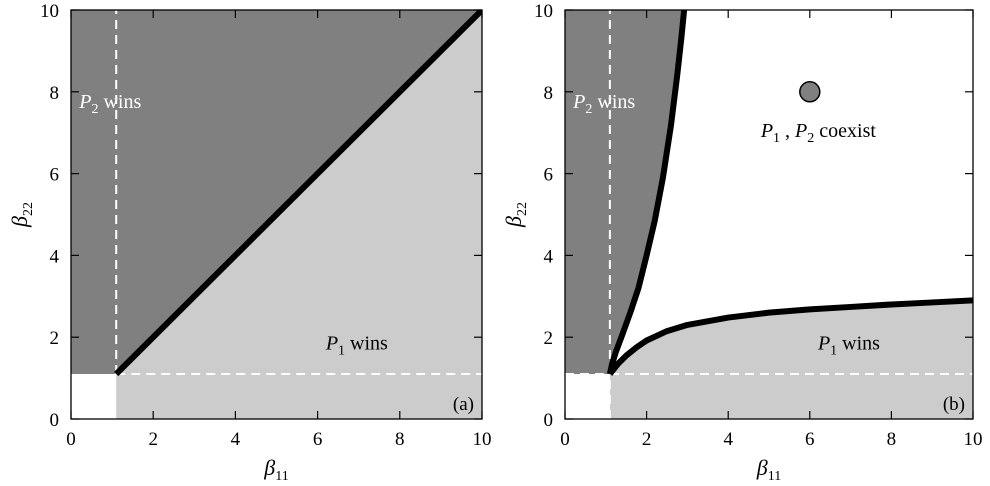  Describe the element at coordinates (810, 138) in the screenshot. I see `label-coexist-sub2: 2` at that location.